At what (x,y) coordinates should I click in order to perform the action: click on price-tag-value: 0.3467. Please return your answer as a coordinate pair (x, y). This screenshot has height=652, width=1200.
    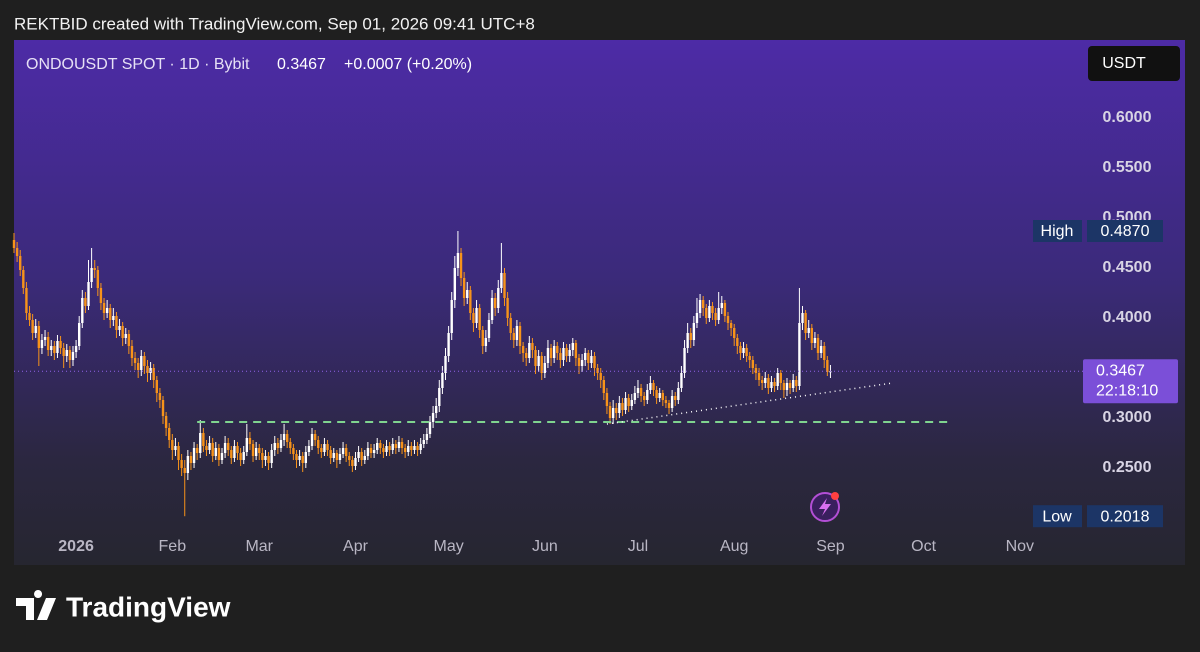
    Looking at the image, I should click on (1120, 371).